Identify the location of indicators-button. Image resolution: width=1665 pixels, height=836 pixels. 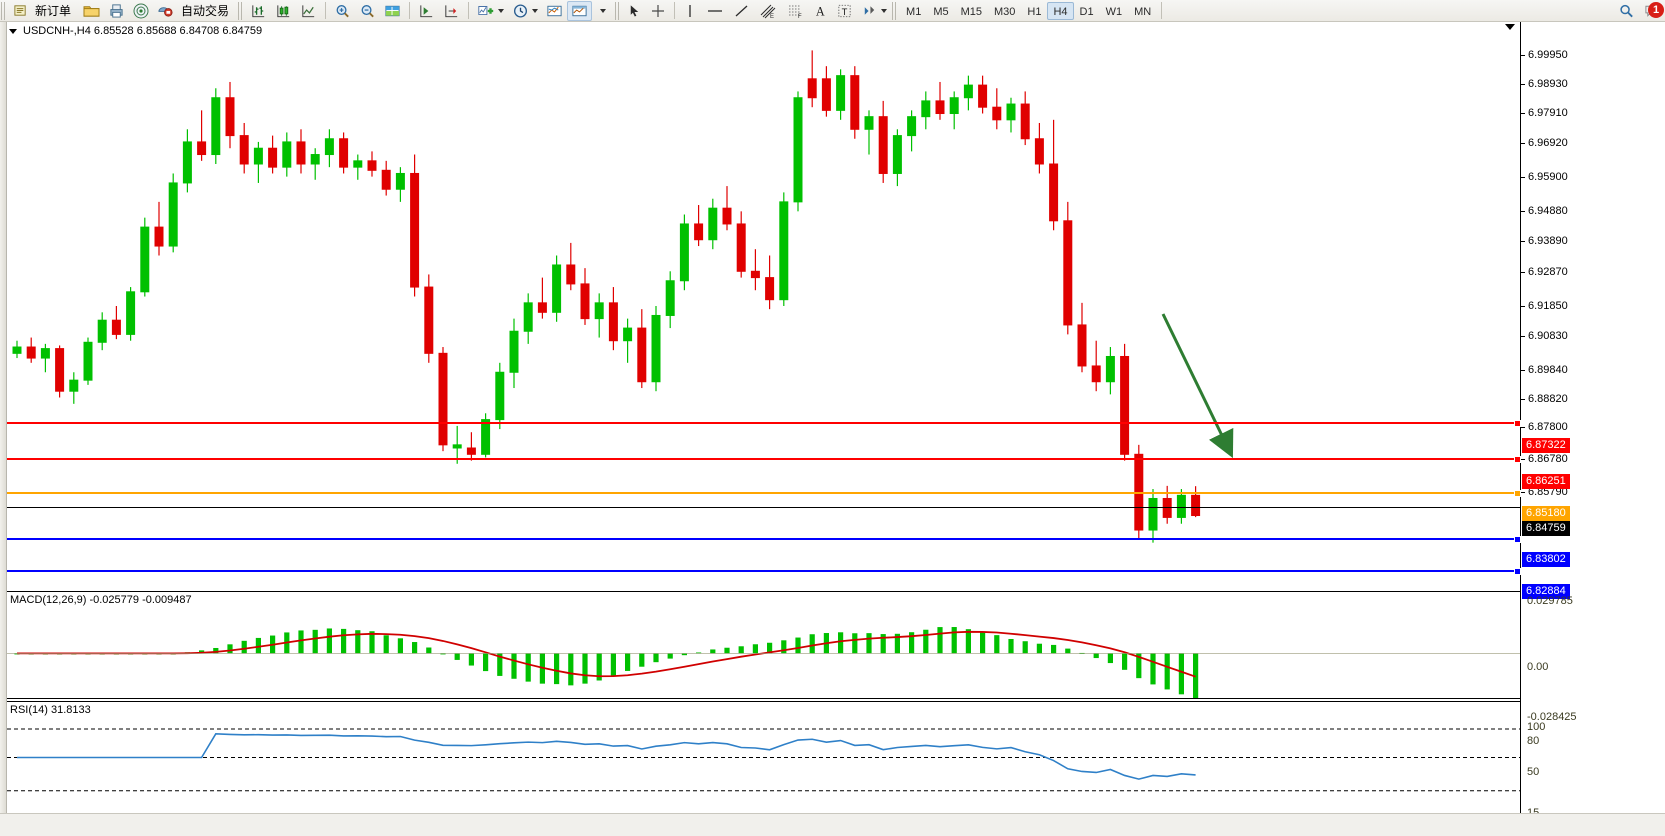
(490, 11).